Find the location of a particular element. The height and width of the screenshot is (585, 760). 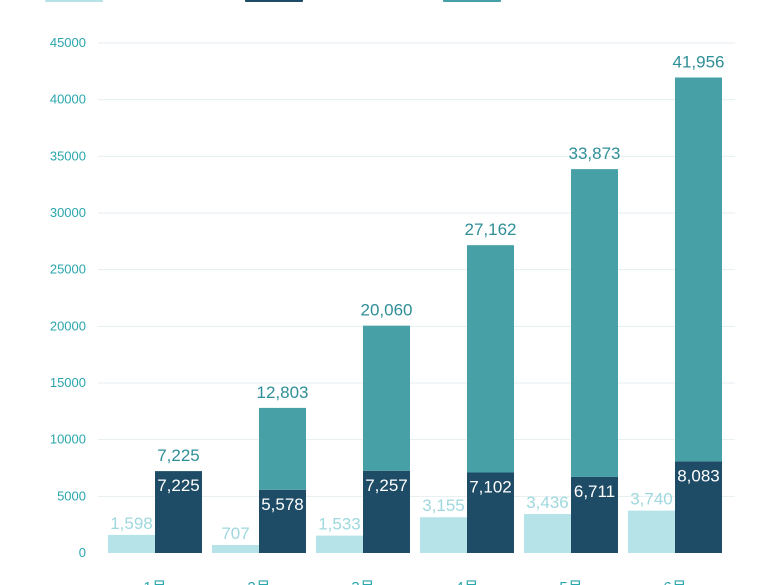

chart-legend is located at coordinates (273, 1).